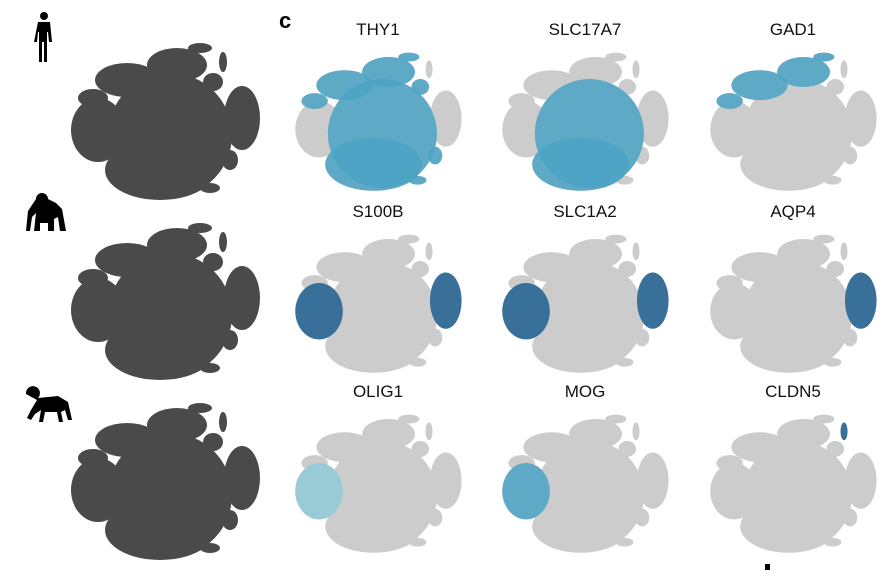 The height and width of the screenshot is (577, 895). Describe the element at coordinates (585, 29) in the screenshot. I see `gene-label: SLC17A7` at that location.